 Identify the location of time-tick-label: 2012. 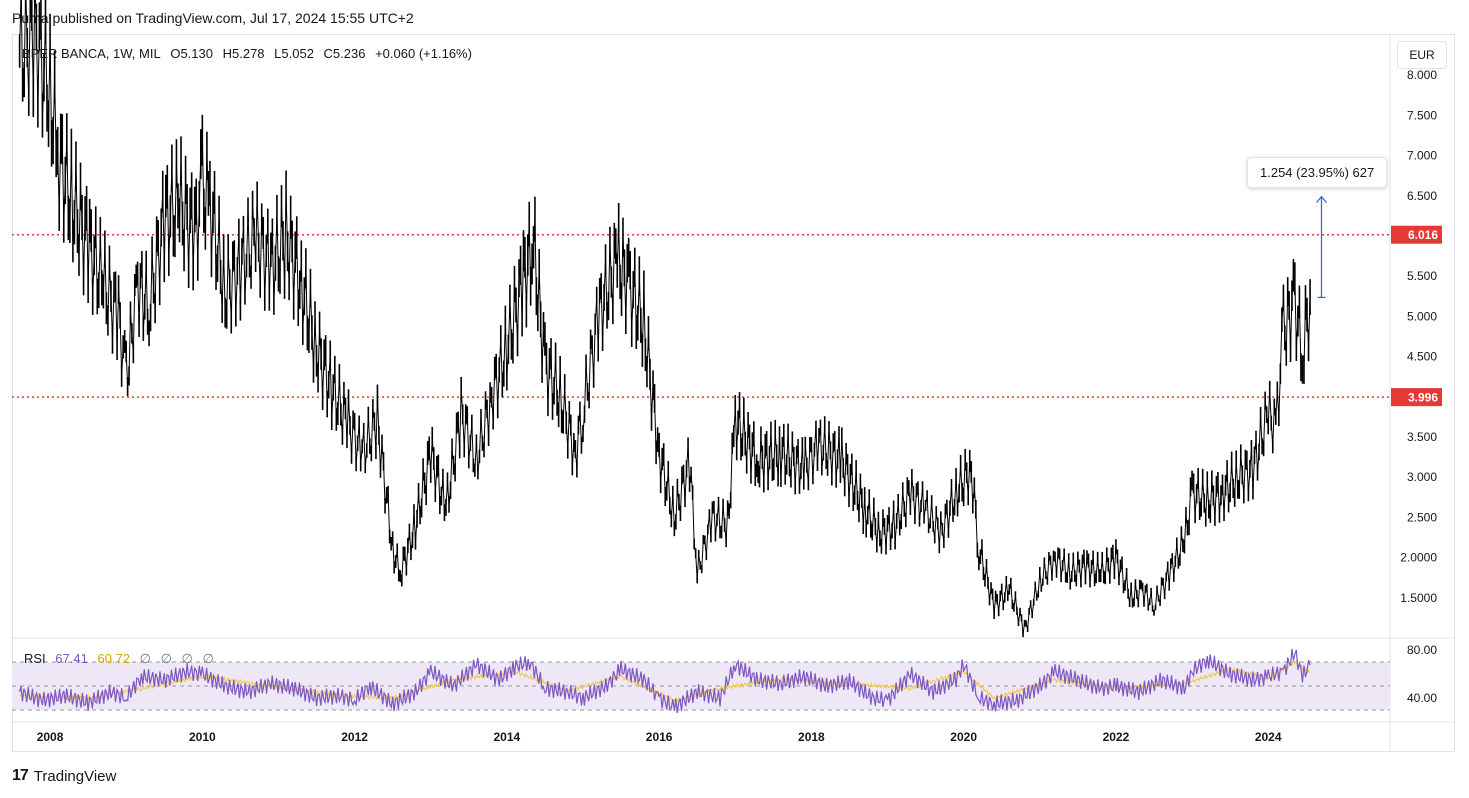
(354, 737).